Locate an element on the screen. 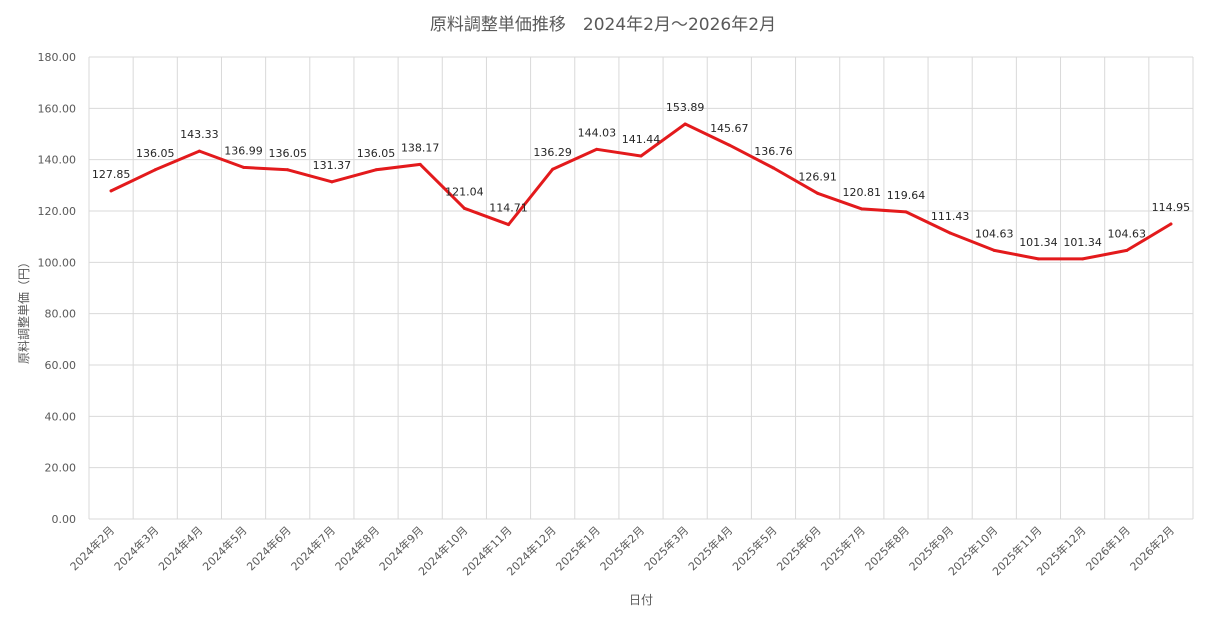  data-label: 111.43 is located at coordinates (950, 216).